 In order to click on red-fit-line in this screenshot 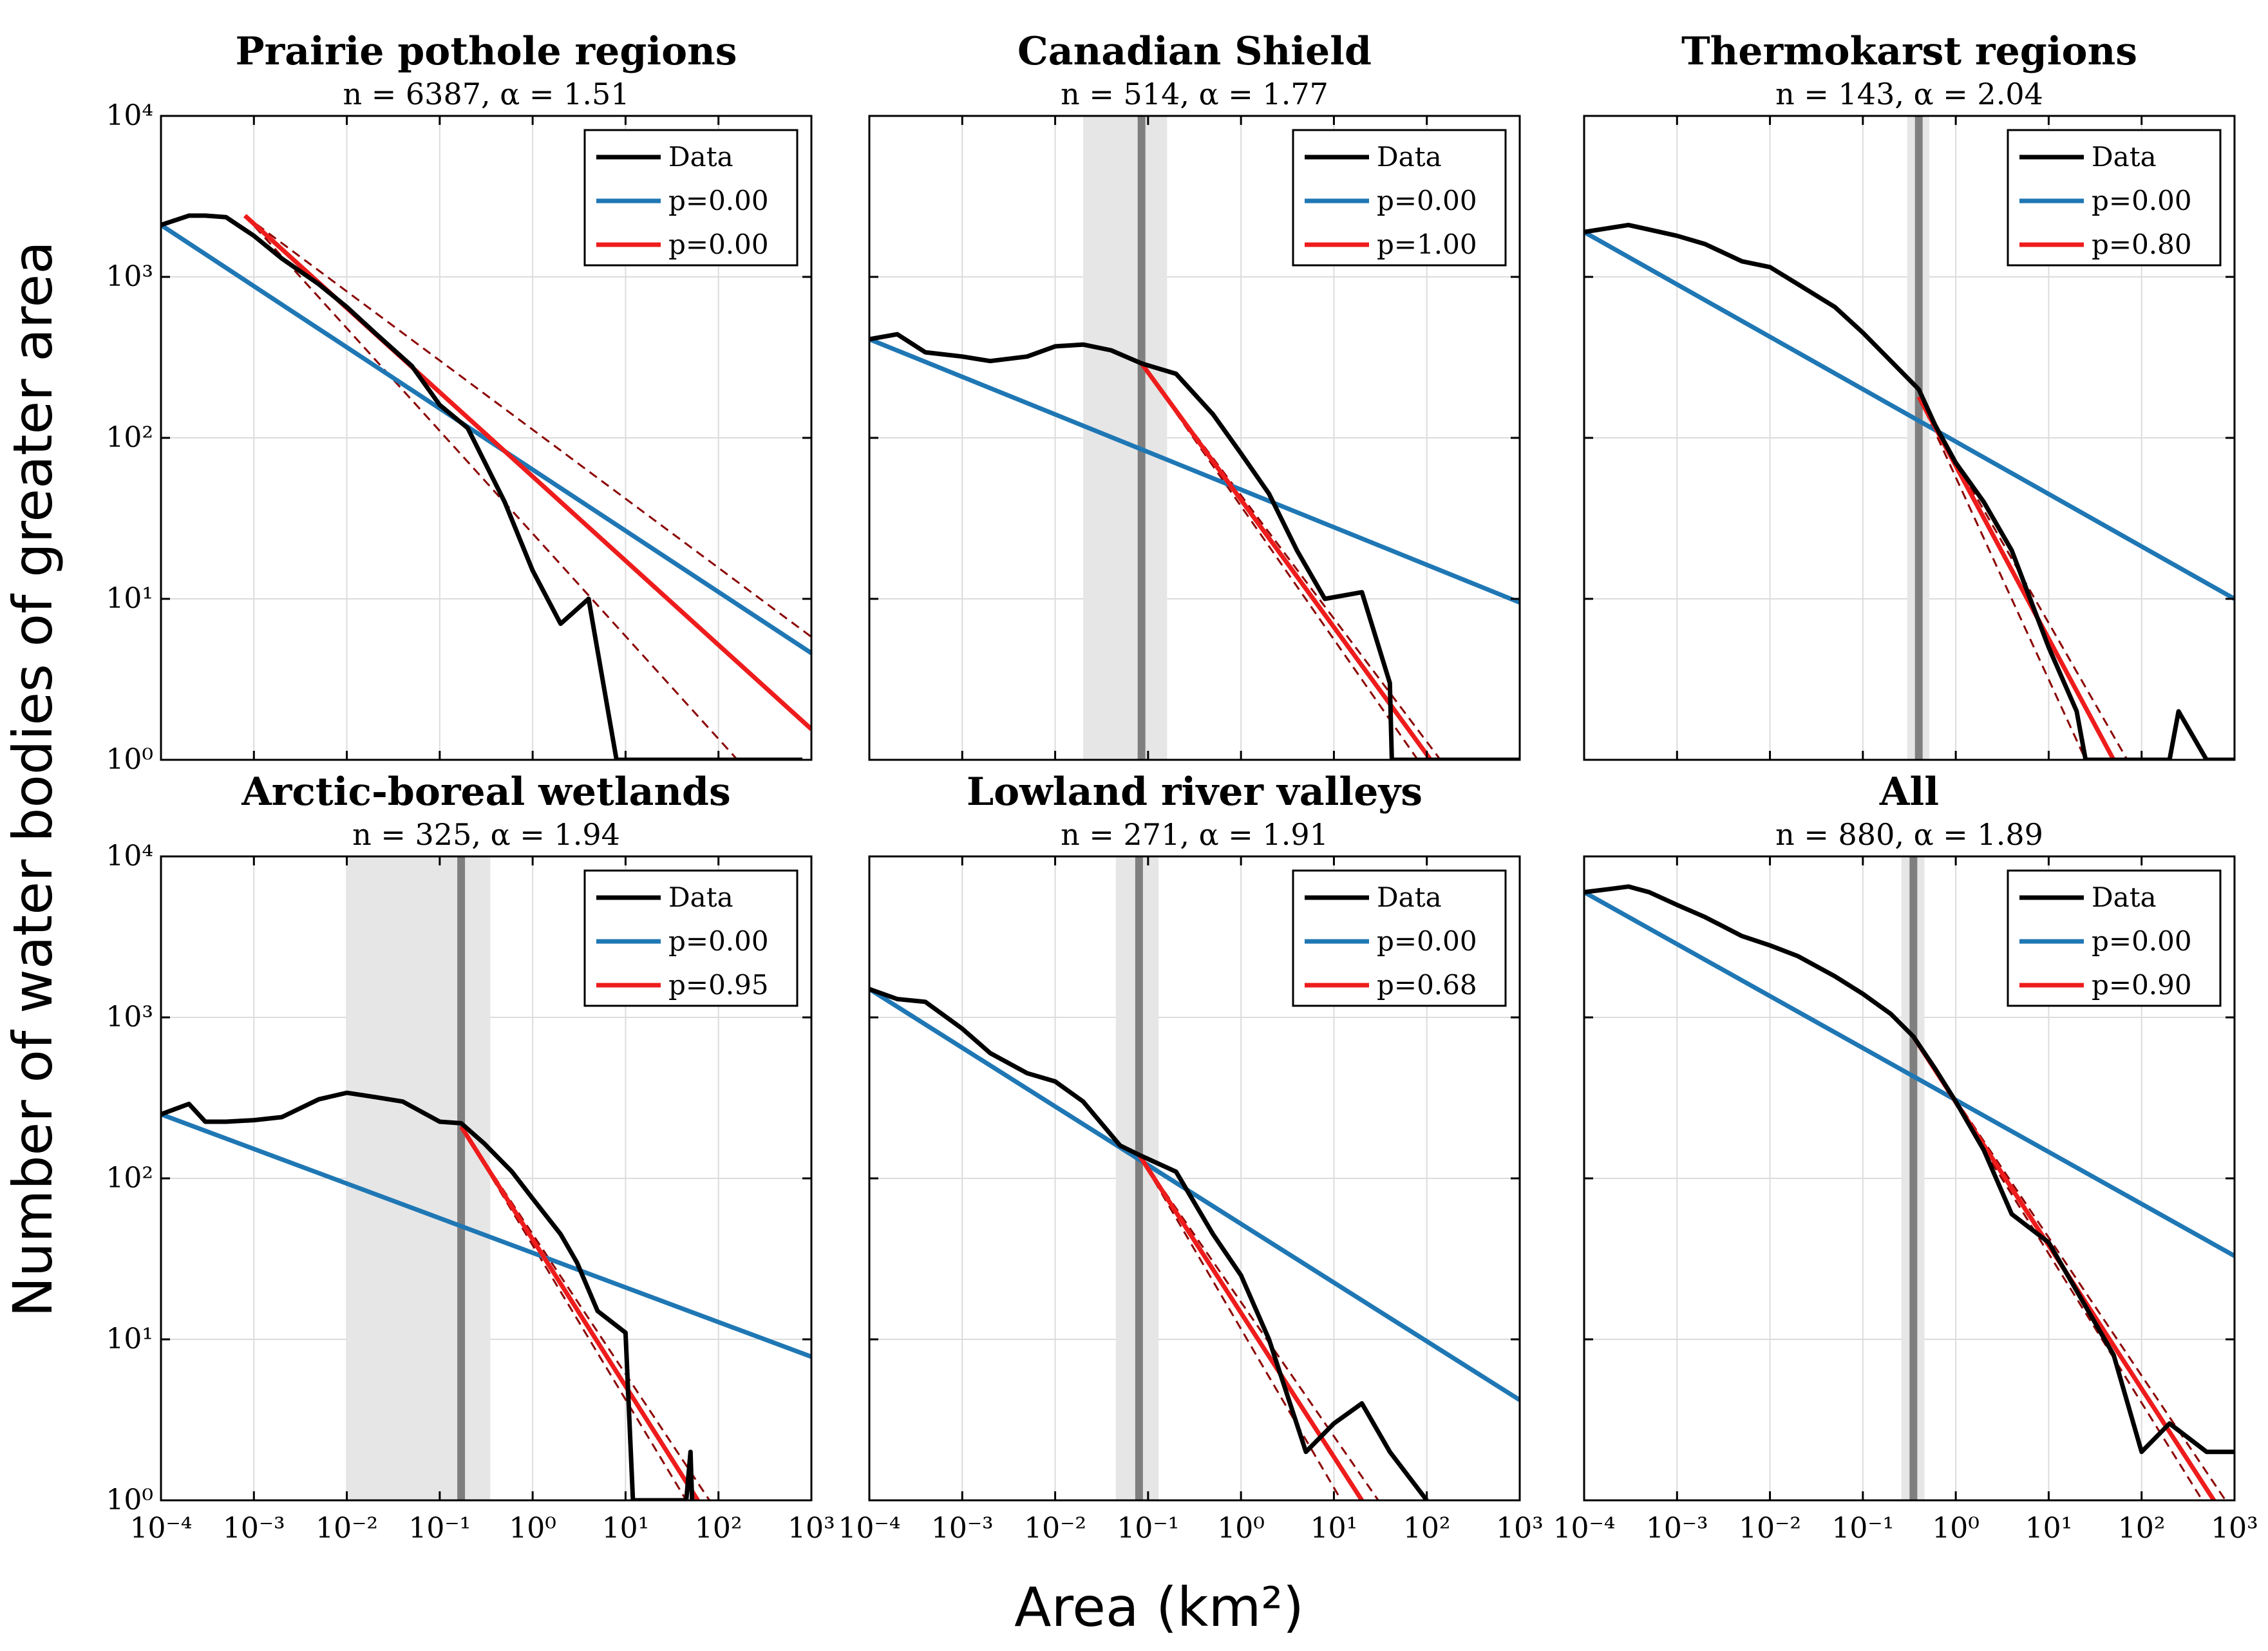, I will do `click(1286, 561)`.